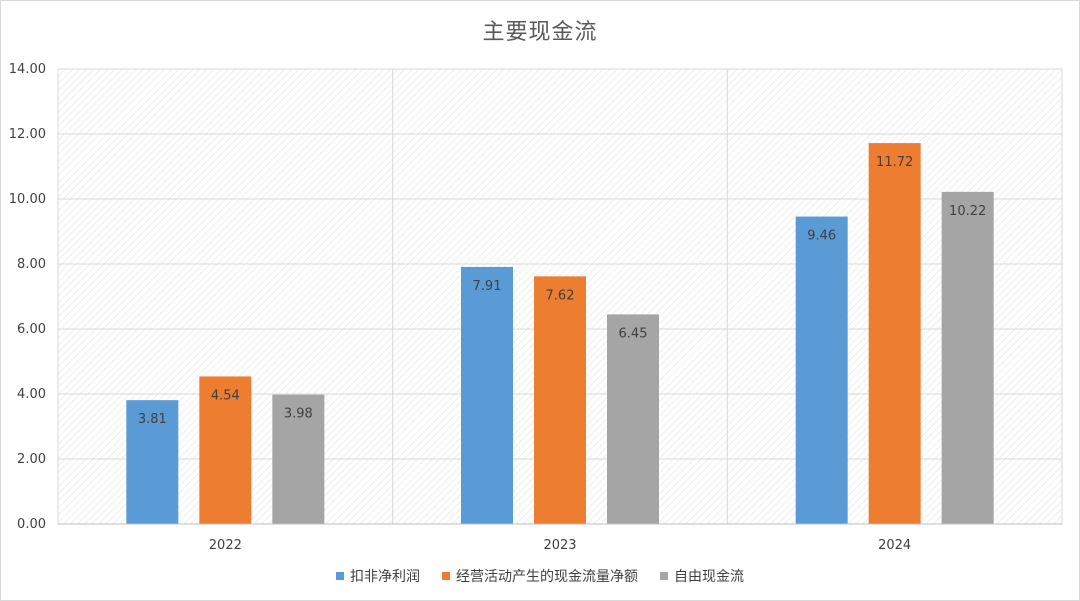  What do you see at coordinates (821, 236) in the screenshot?
I see `data-label: 9.46` at bounding box center [821, 236].